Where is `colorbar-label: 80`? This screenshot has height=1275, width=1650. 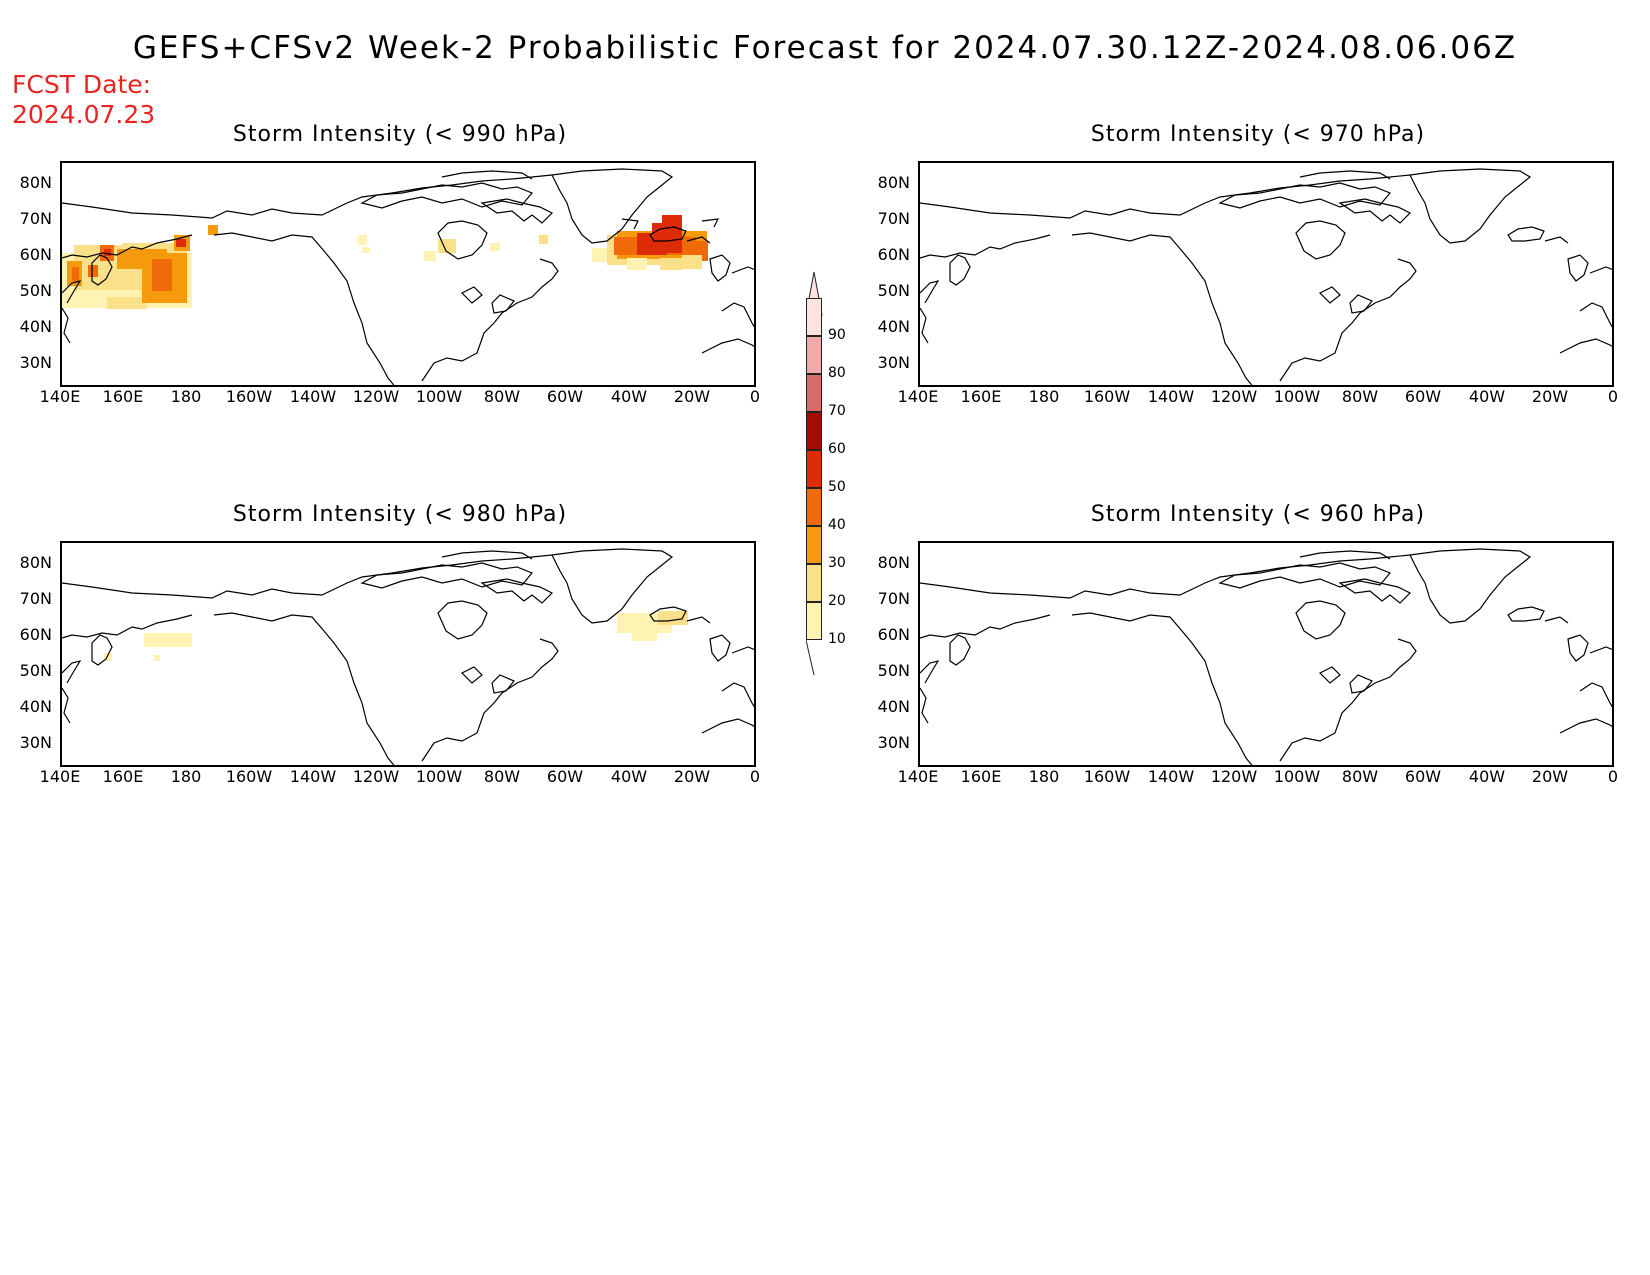 colorbar-label: 80 is located at coordinates (837, 373).